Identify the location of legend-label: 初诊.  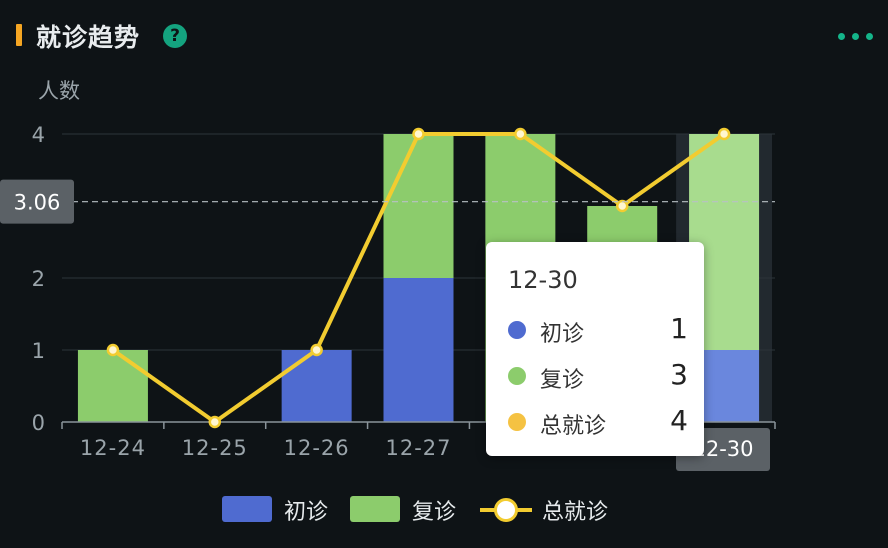
(306, 512).